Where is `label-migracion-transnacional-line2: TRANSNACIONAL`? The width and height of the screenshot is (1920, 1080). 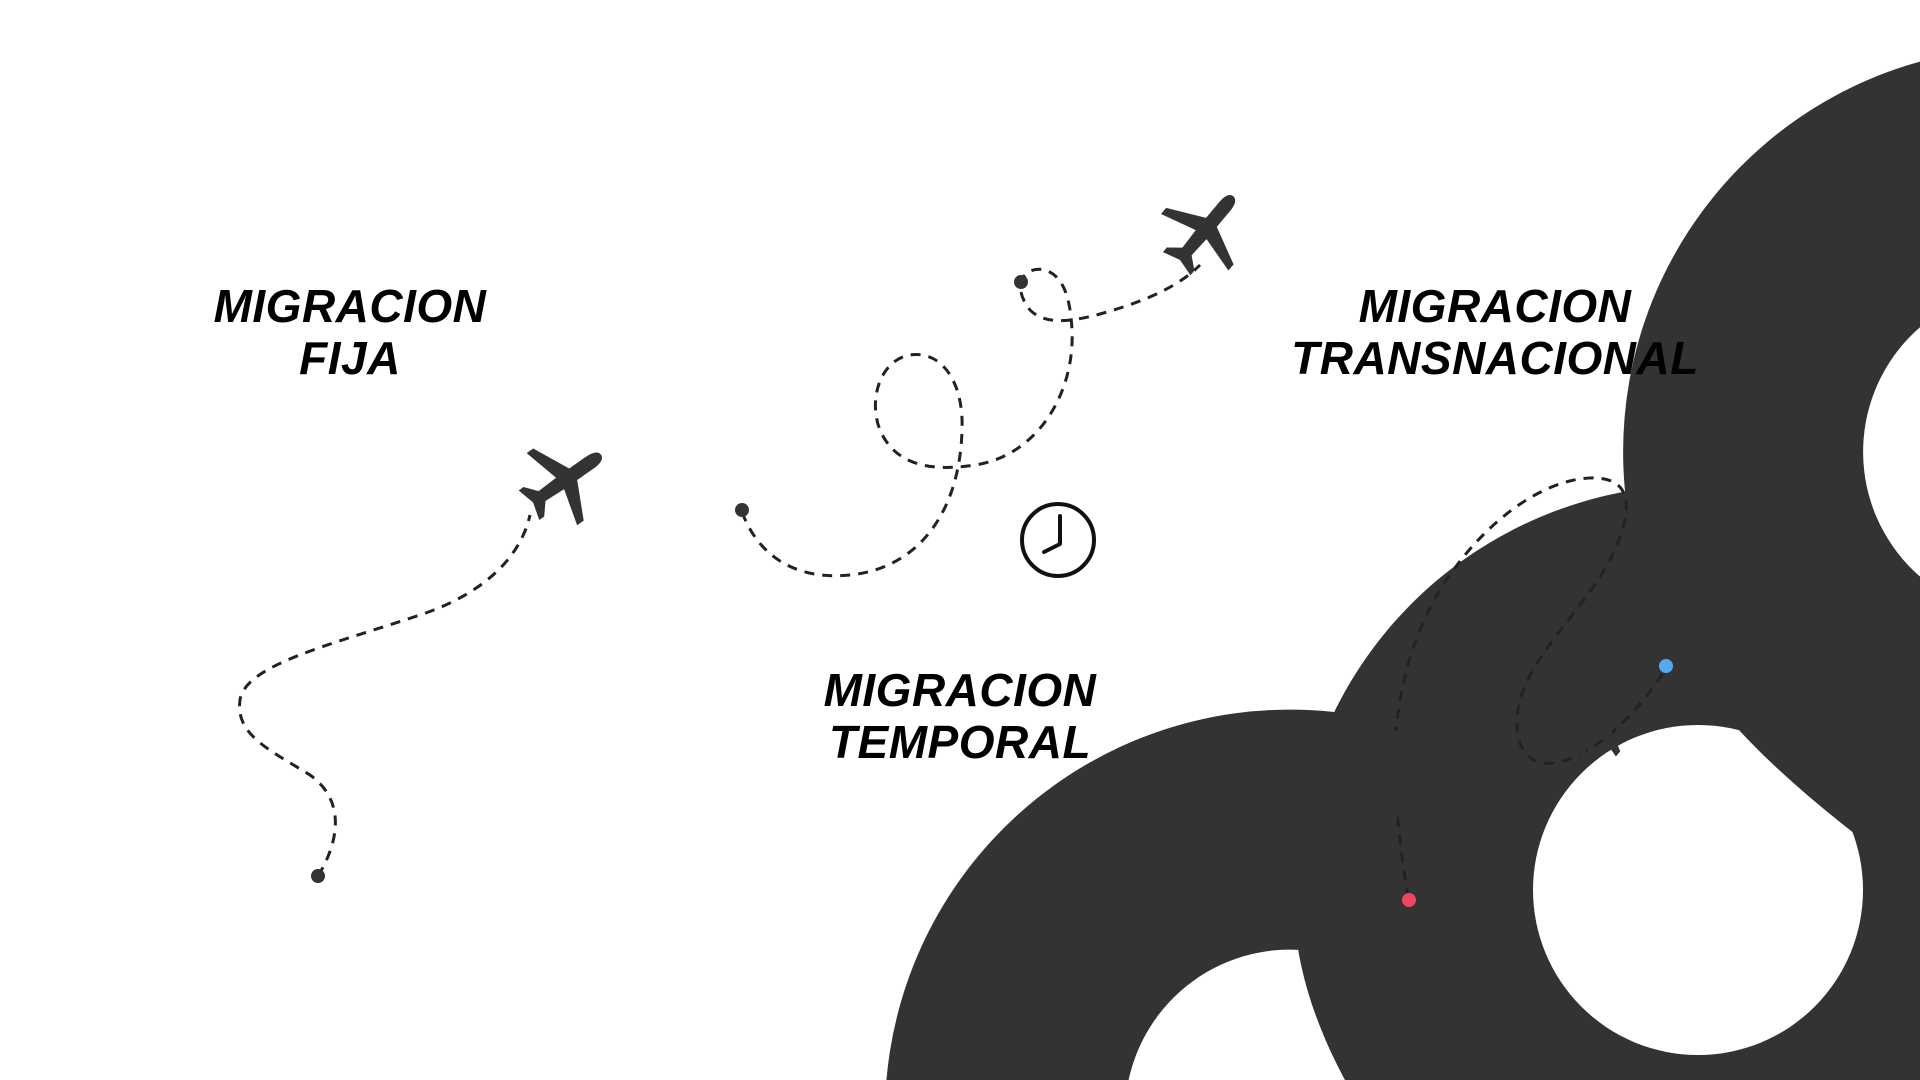
label-migracion-transnacional-line2: TRANSNACIONAL is located at coordinates (1495, 358).